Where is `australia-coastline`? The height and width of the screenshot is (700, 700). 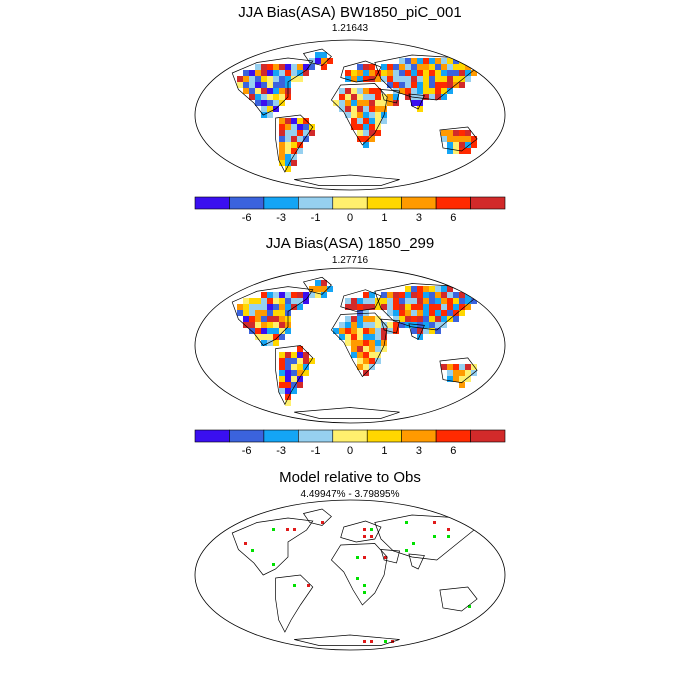 australia-coastline is located at coordinates (458, 370).